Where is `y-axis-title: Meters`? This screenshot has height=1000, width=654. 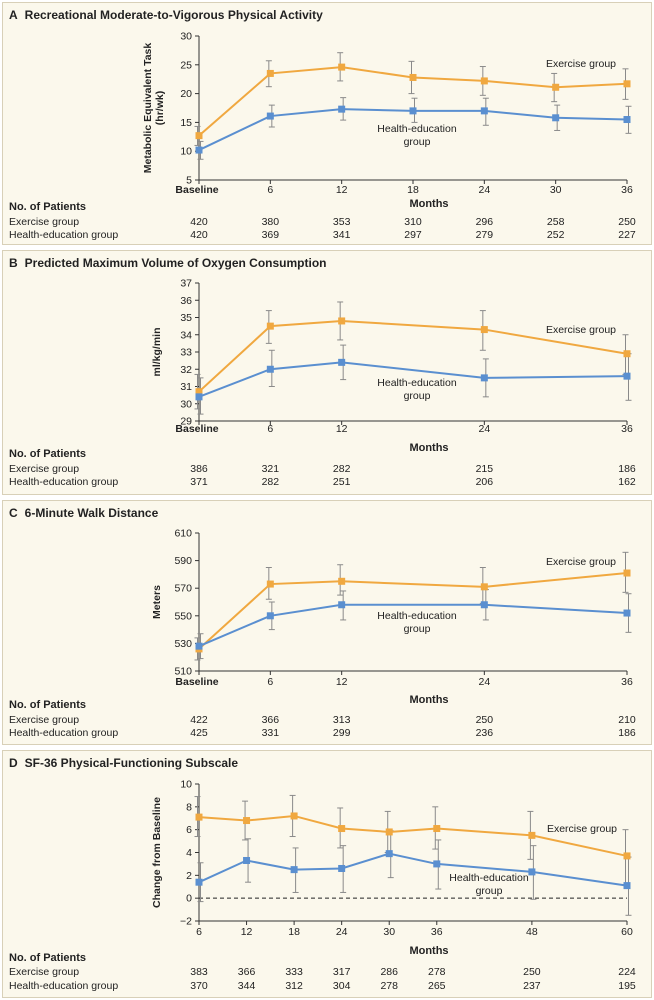
y-axis-title: Meters is located at coordinates (157, 602).